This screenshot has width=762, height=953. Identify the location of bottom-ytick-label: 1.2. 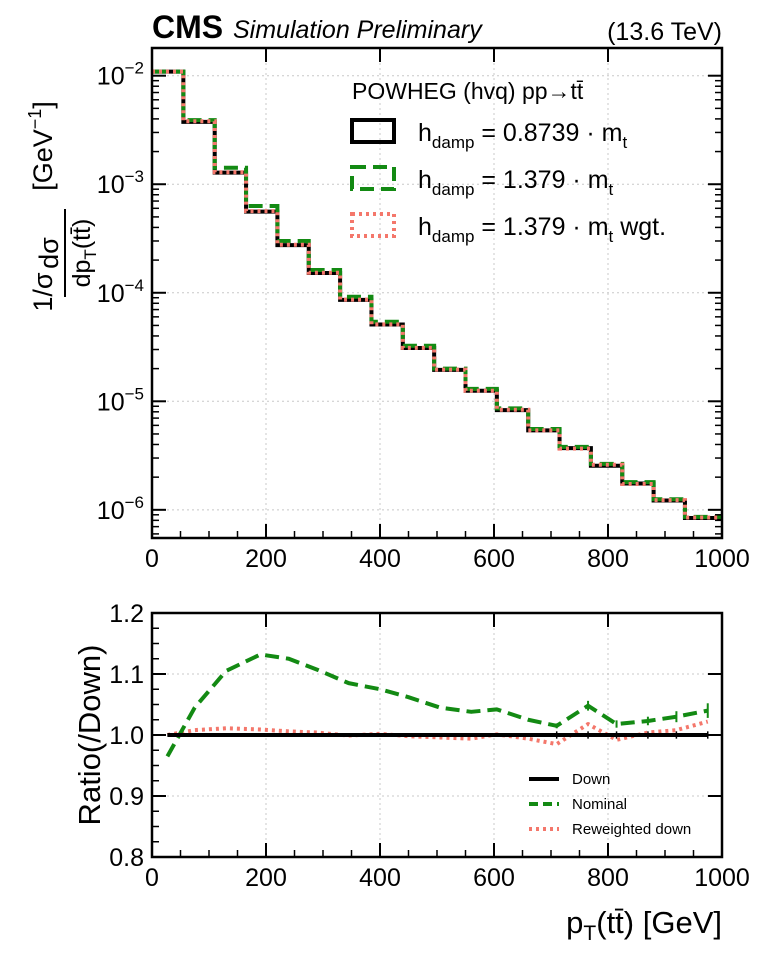
(126, 614).